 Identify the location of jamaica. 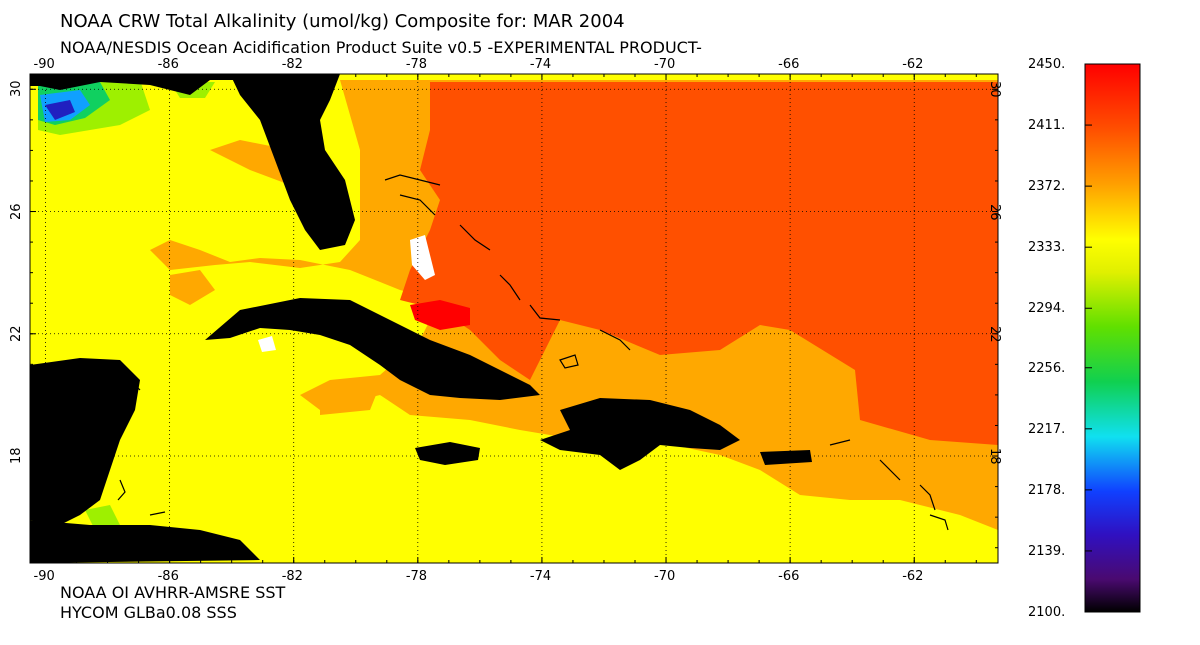
(447, 453).